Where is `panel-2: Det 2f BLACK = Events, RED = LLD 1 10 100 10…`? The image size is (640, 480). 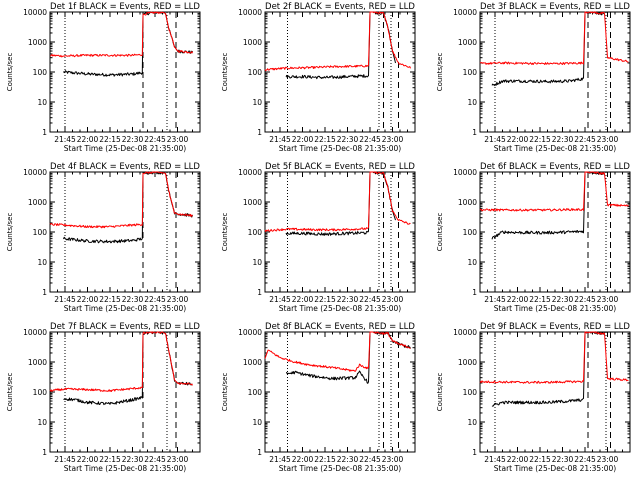
panel-2: Det 2f BLACK = Events, RED = LLD 1 10 100 10… is located at coordinates (318, 77).